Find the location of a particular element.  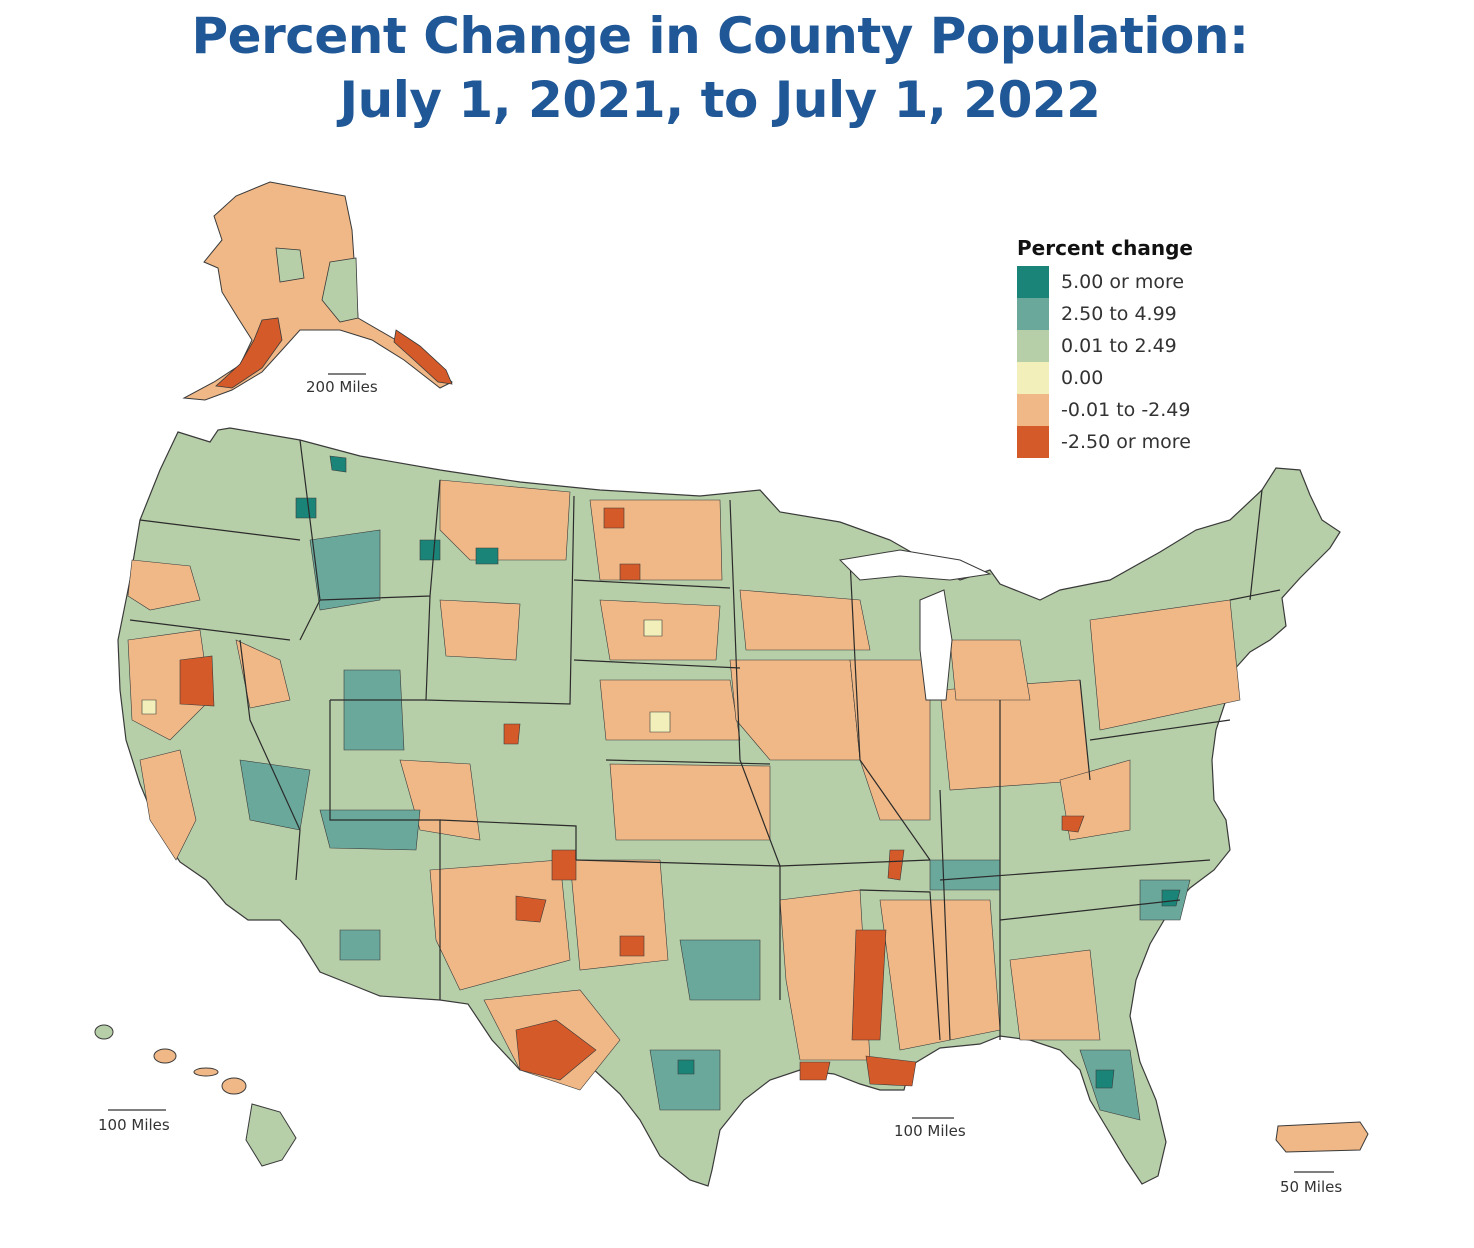

county-texas-teal is located at coordinates (686, 1067).